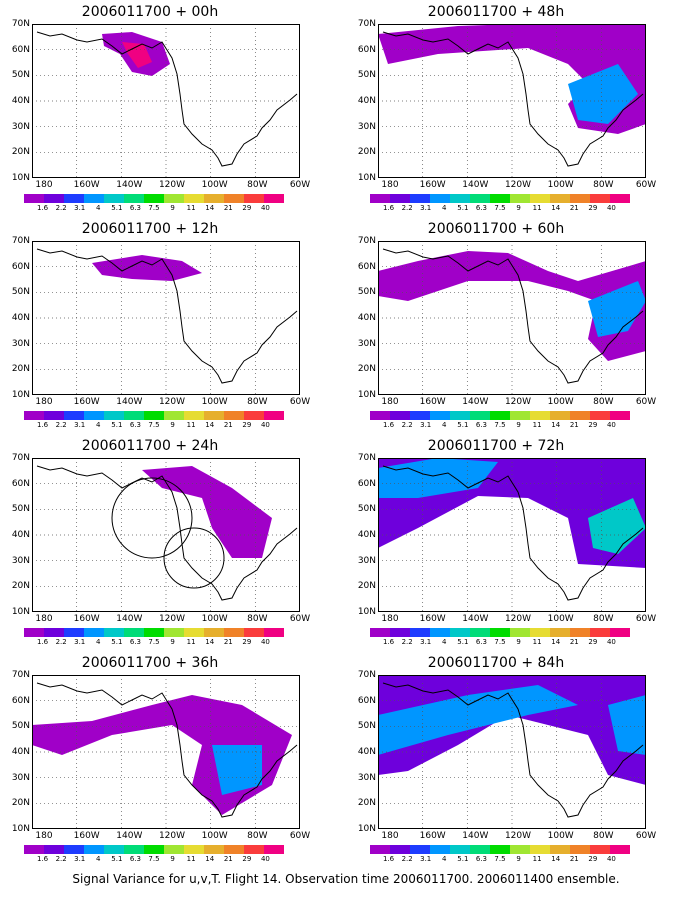  Describe the element at coordinates (154, 415) in the screenshot. I see `colorbar` at that location.